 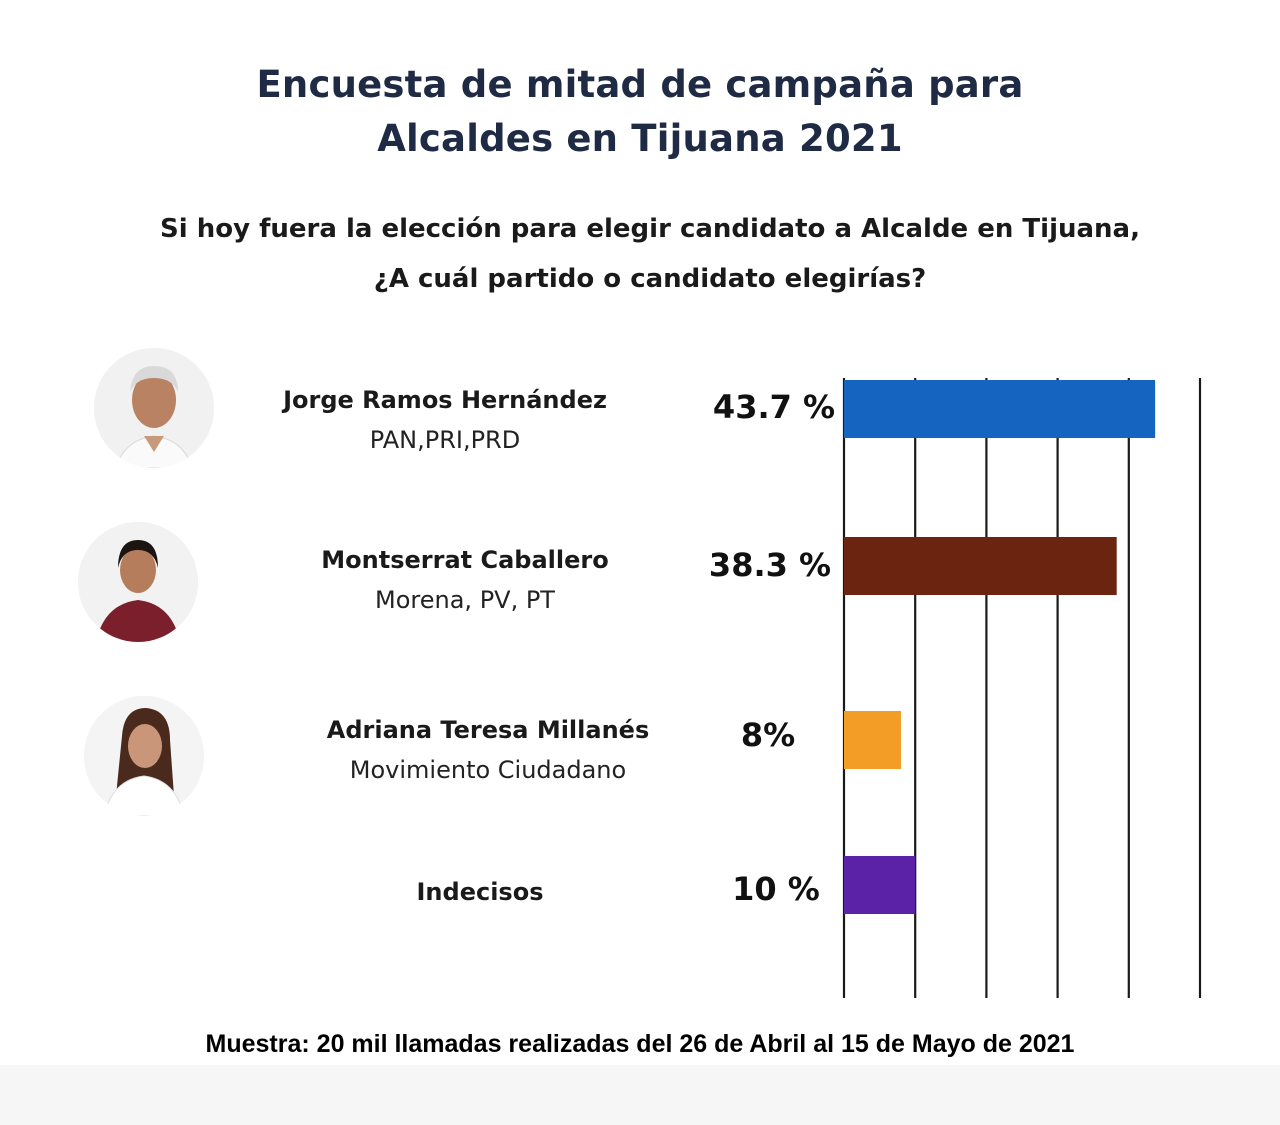 What do you see at coordinates (488, 770) in the screenshot?
I see `candidate-party-3: Movimiento Ciudadano` at bounding box center [488, 770].